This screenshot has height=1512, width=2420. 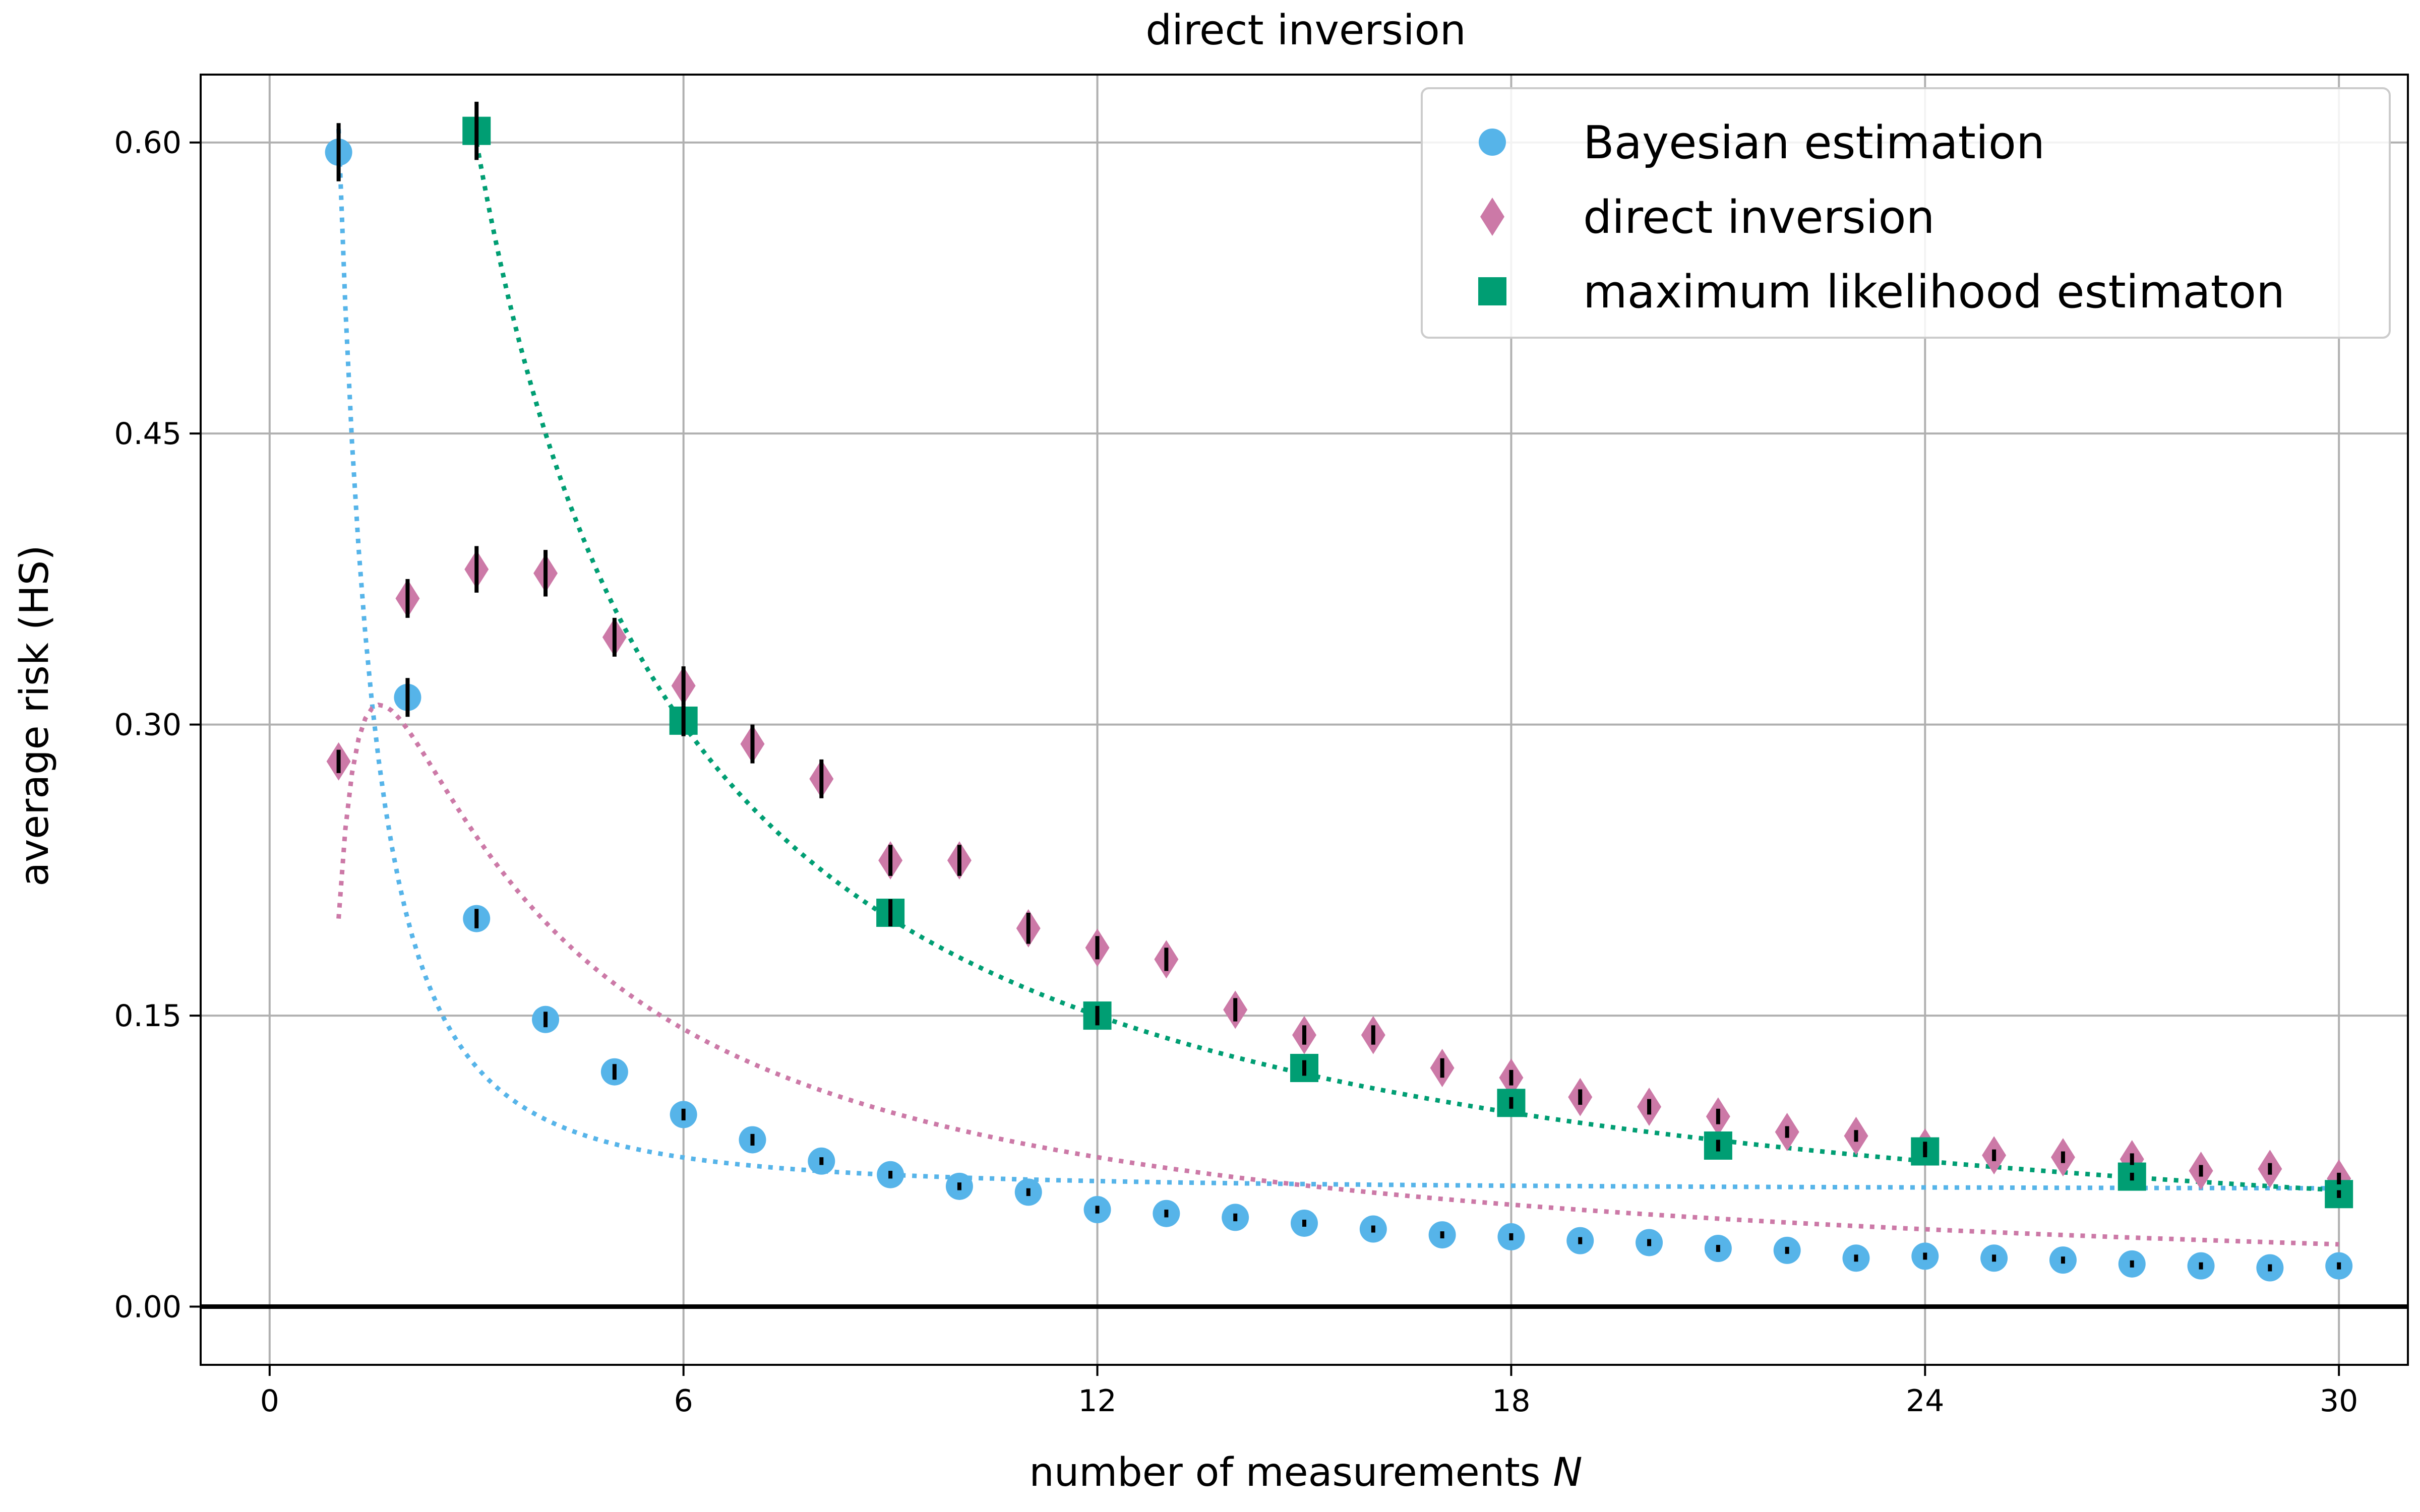 I want to click on y-tick-label: 0.60, so click(x=148, y=143).